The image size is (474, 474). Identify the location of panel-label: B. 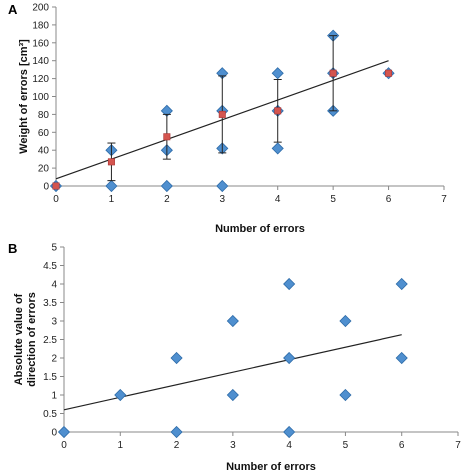
(12, 248).